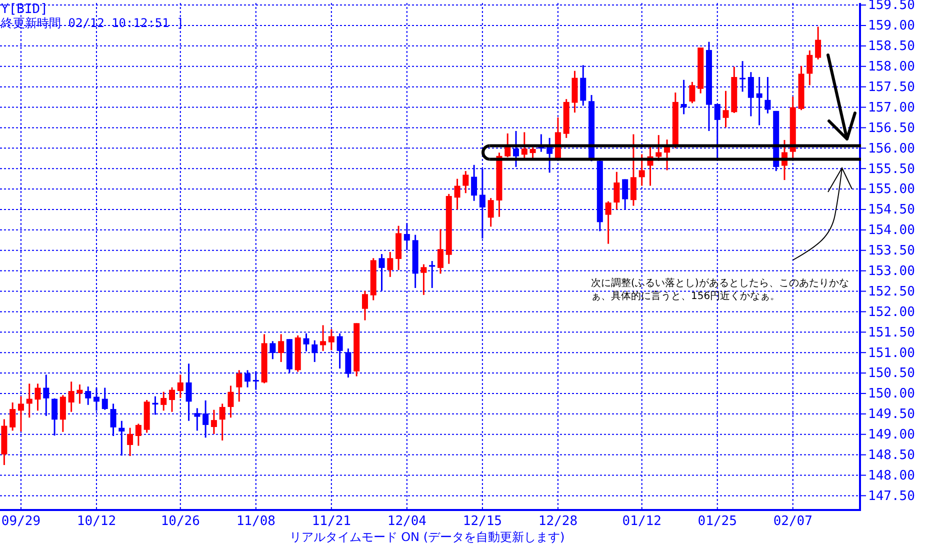  I want to click on y-tick-label: 157.00, so click(891, 108).